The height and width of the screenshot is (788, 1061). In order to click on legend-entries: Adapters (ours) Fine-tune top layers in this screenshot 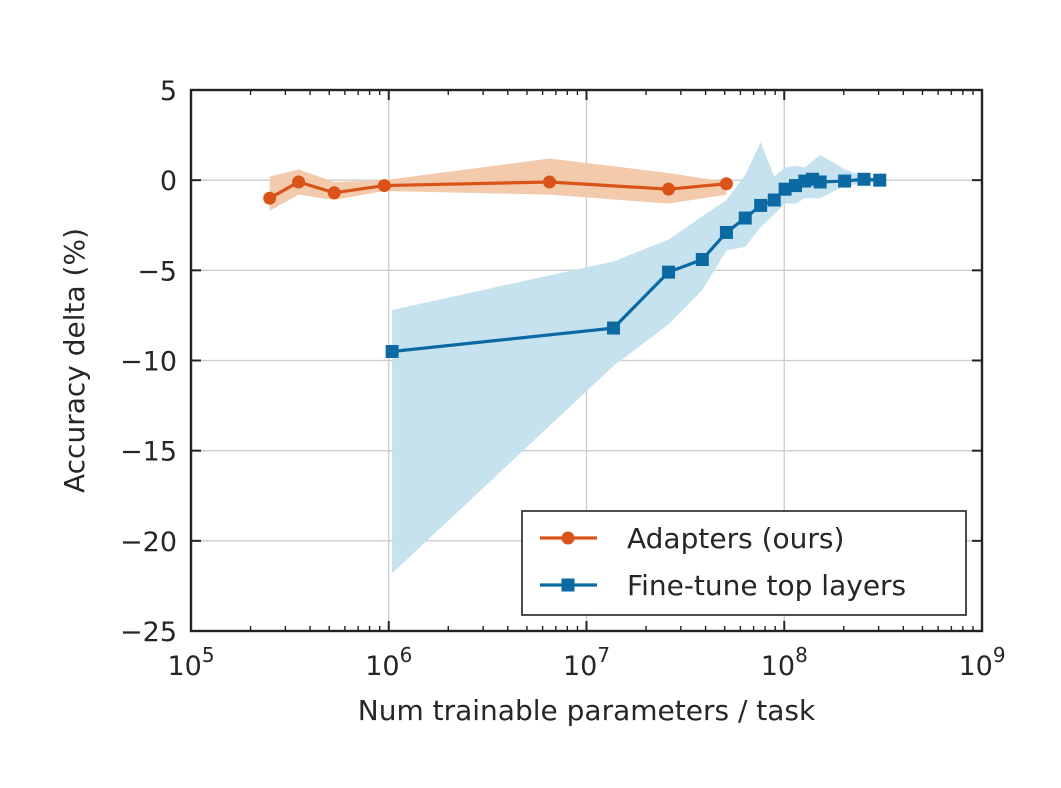, I will do `click(723, 562)`.